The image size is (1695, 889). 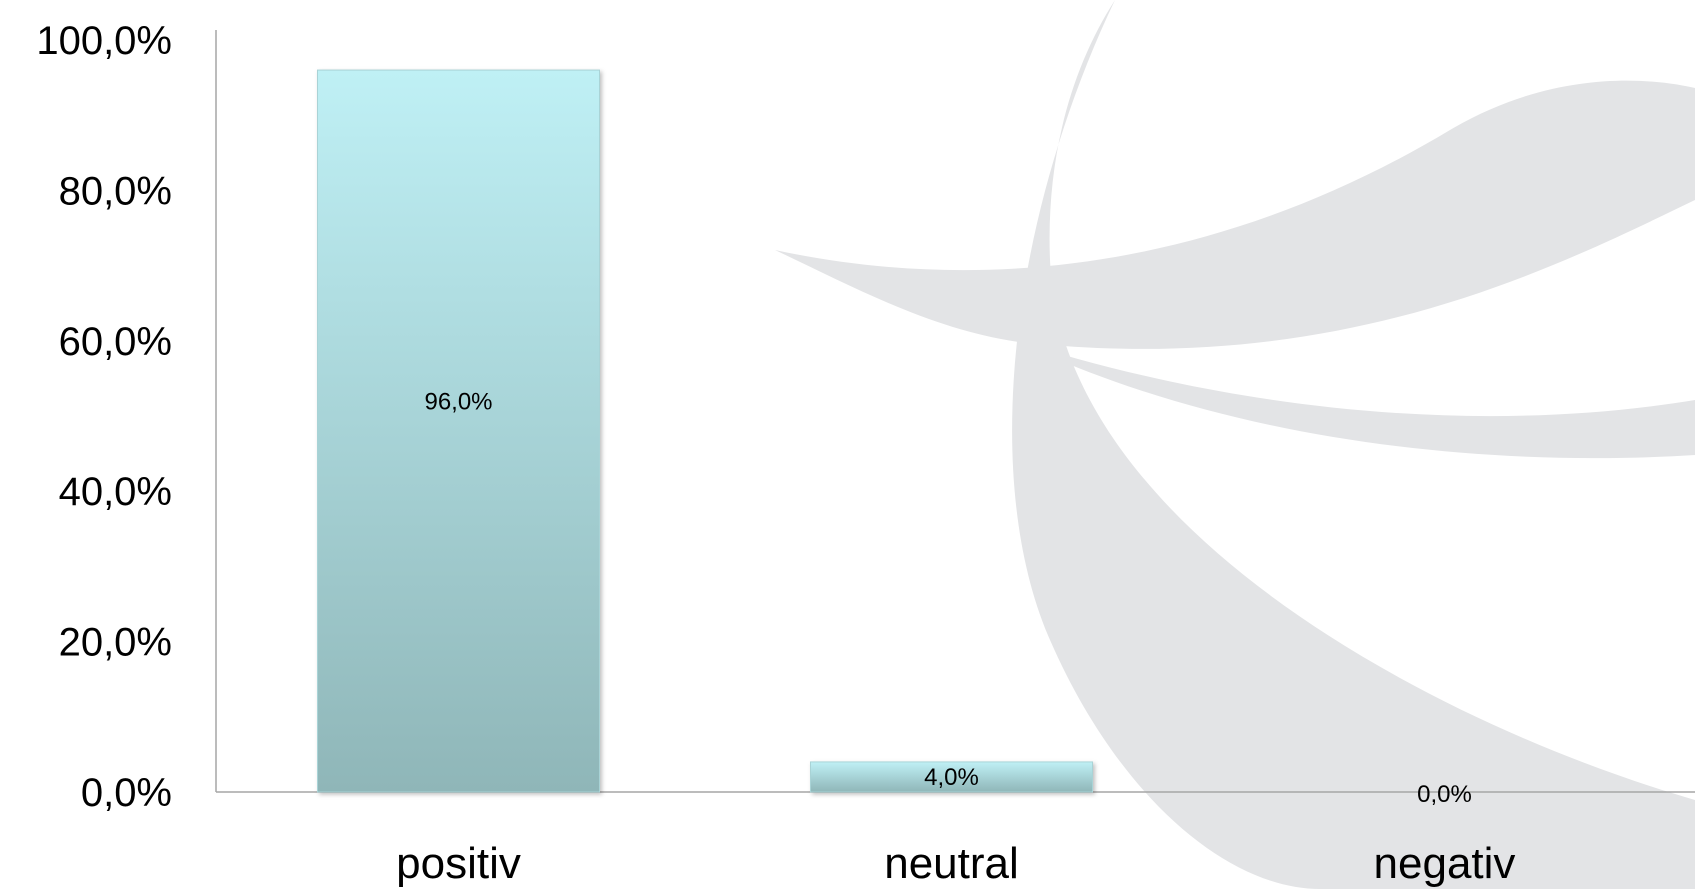 I want to click on y-tick-label: 60,0%, so click(x=115, y=342).